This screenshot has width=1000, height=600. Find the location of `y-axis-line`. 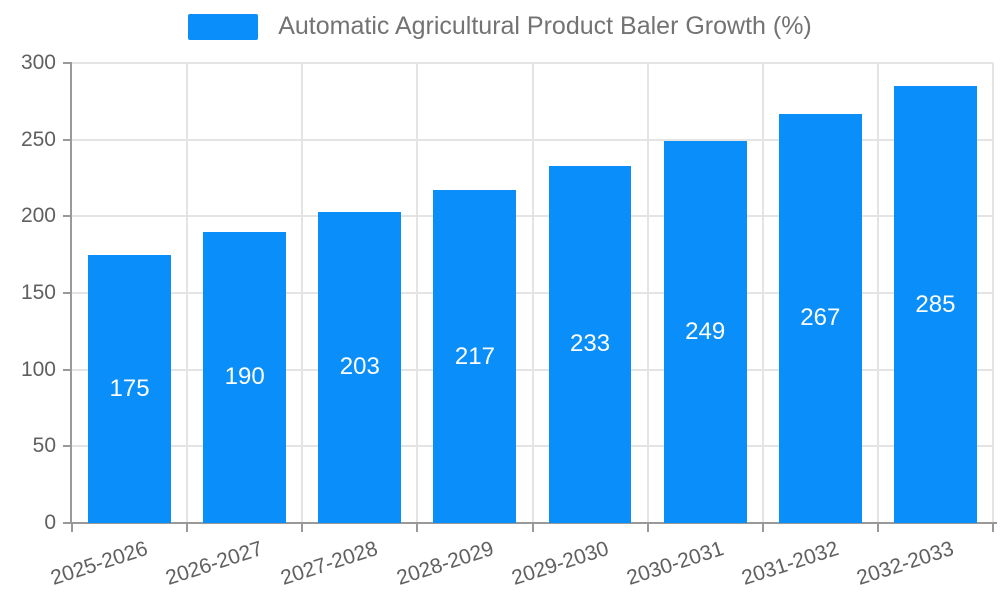

y-axis-line is located at coordinates (71, 293).